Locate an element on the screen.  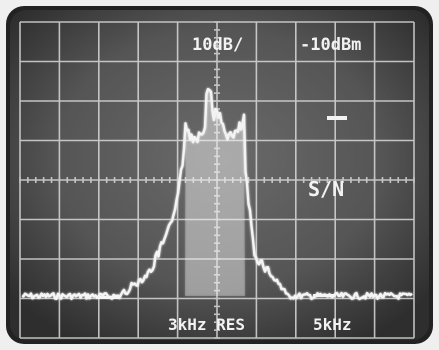
reference-level-readout: -10dBm is located at coordinates (330, 45).